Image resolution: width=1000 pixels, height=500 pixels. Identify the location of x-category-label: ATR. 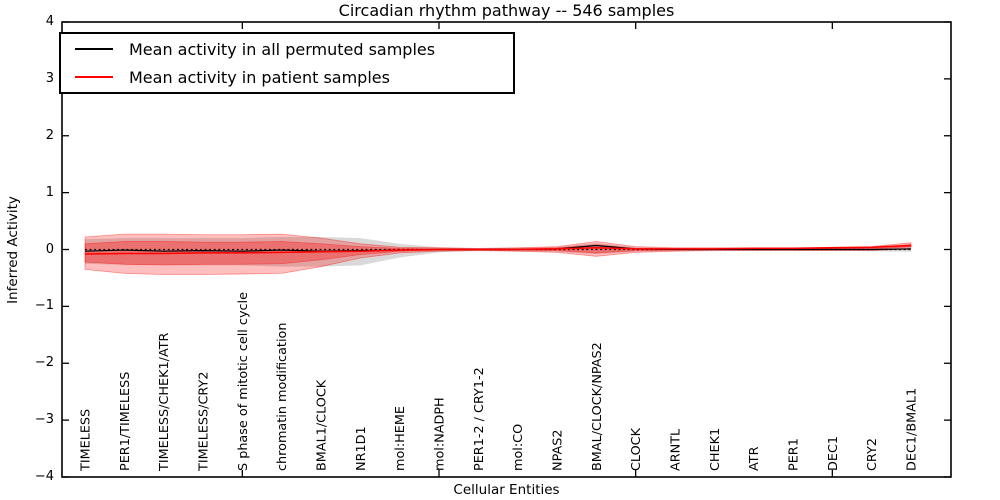
(754, 458).